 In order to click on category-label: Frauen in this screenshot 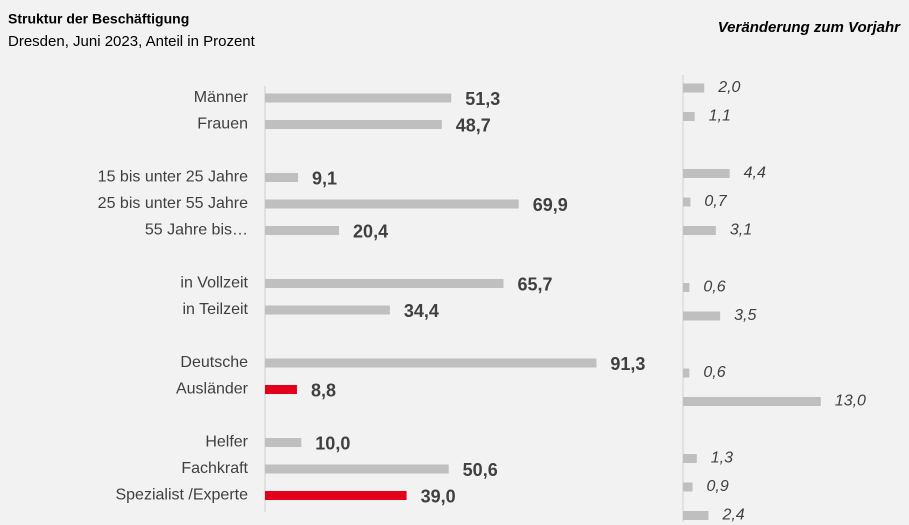, I will do `click(222, 124)`.